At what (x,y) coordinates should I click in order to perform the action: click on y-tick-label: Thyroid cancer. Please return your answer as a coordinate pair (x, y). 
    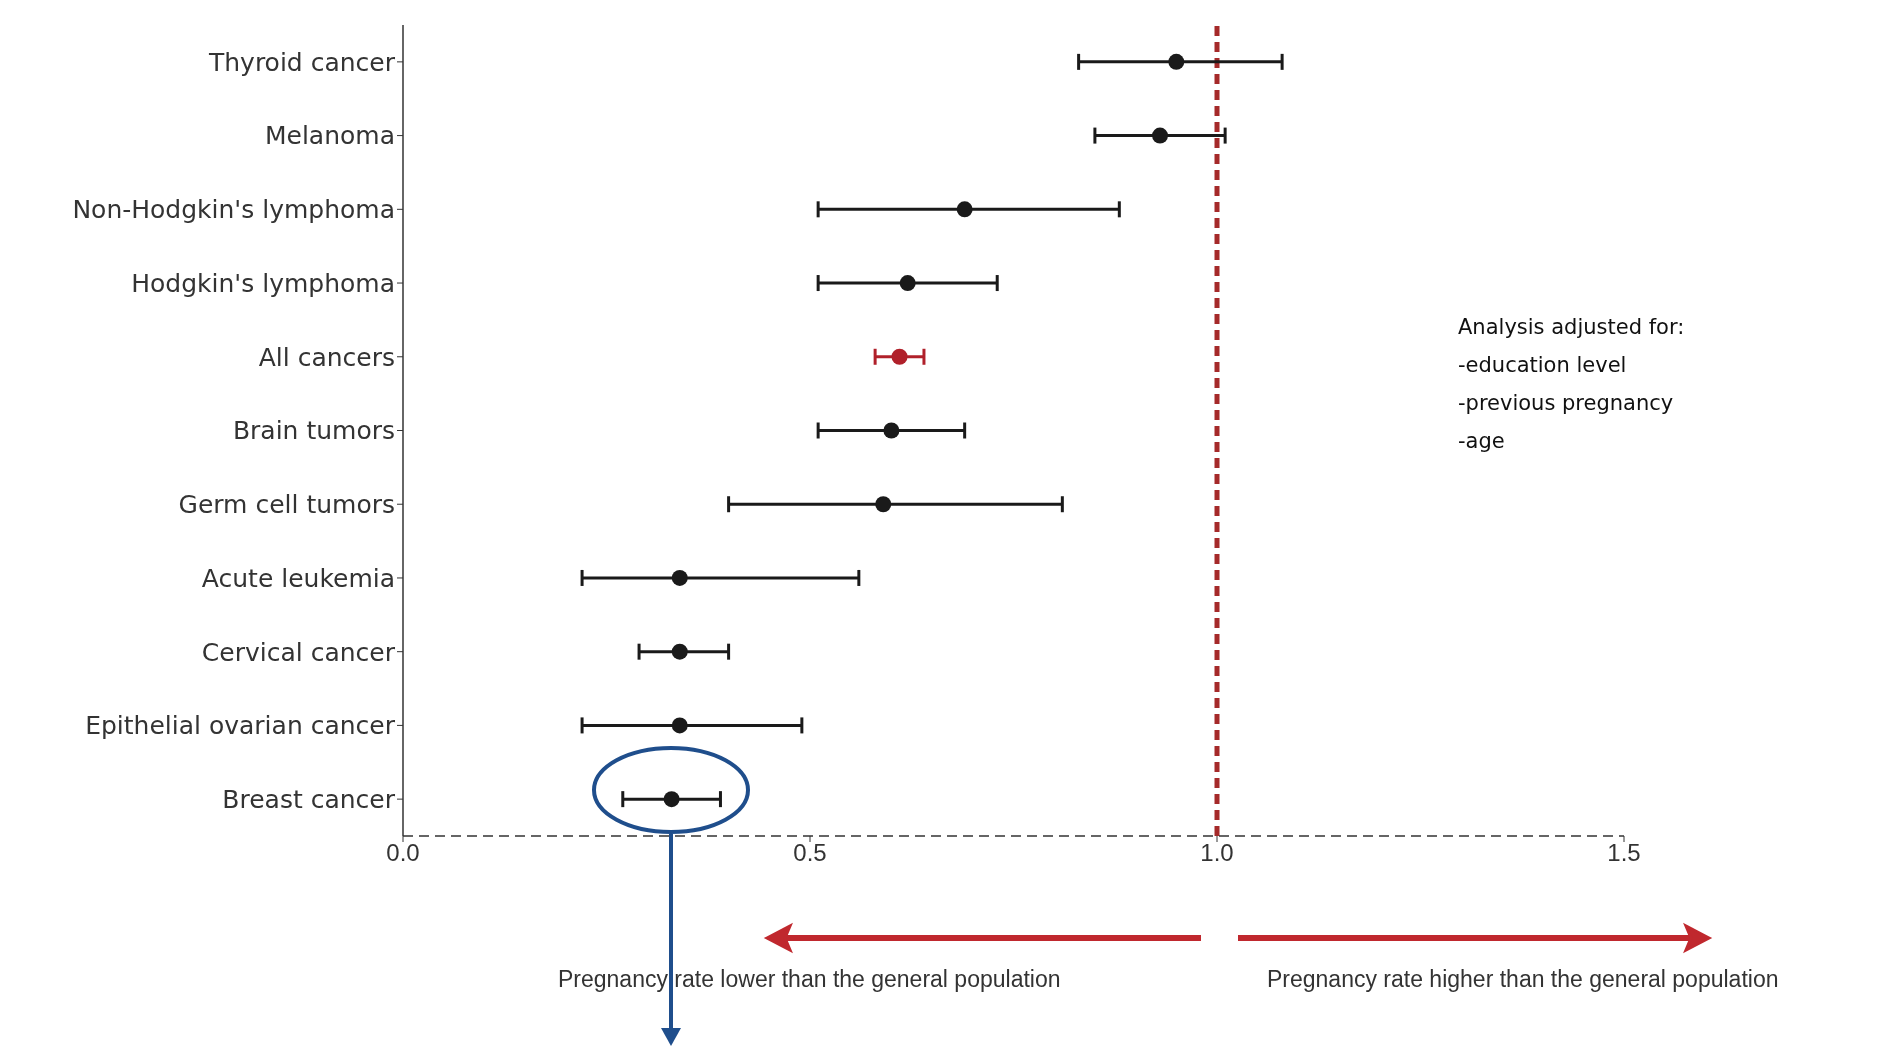
    Looking at the image, I should click on (301, 62).